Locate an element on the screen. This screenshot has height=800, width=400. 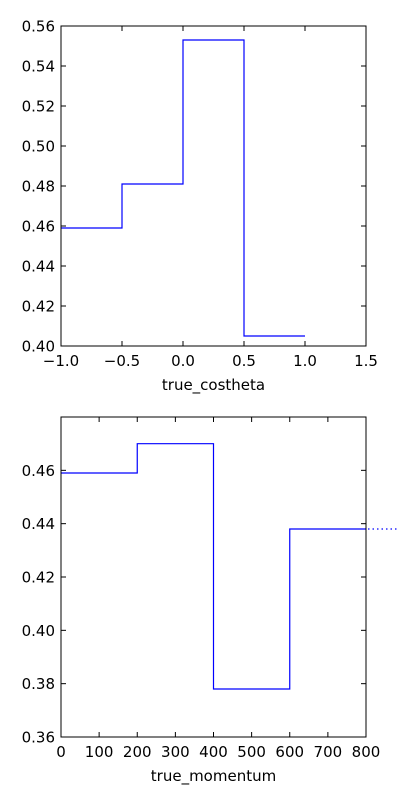
costheta-ytick-label: 0.44 is located at coordinates (38, 267).